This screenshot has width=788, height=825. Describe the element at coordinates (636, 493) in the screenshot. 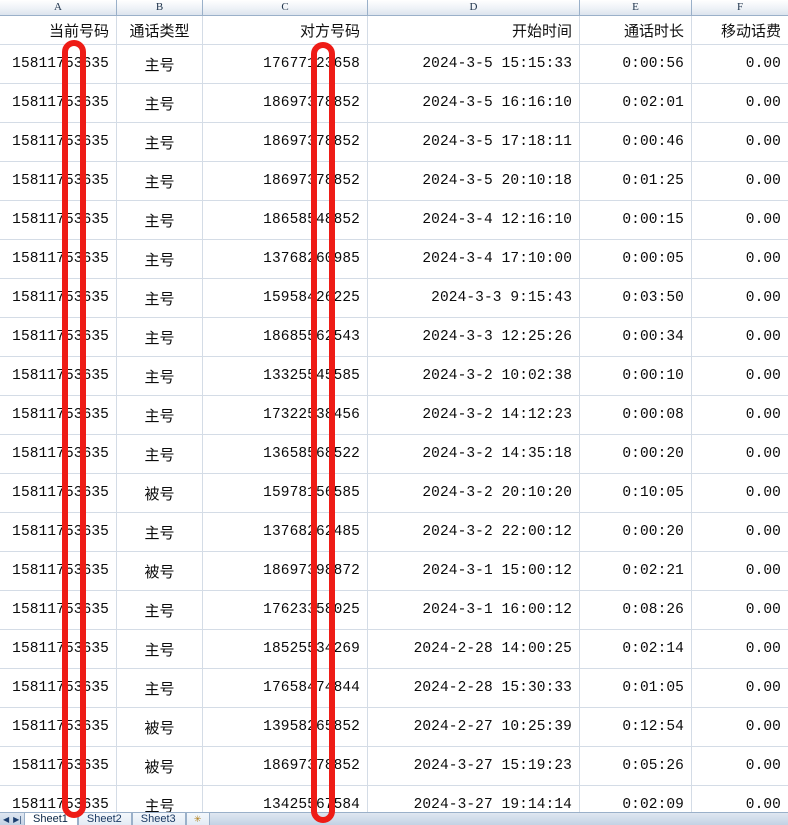

I see `table-cell: 0:10:05` at that location.